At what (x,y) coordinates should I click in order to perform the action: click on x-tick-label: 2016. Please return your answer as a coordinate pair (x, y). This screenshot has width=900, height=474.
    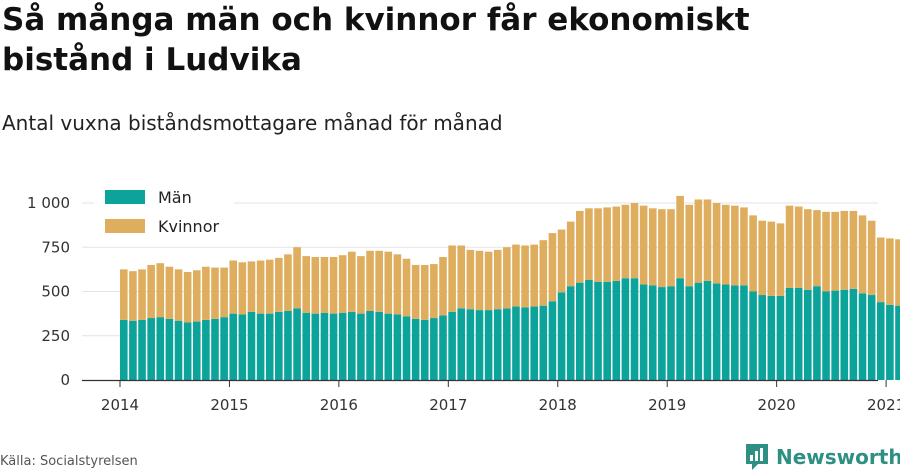
    Looking at the image, I should click on (339, 405).